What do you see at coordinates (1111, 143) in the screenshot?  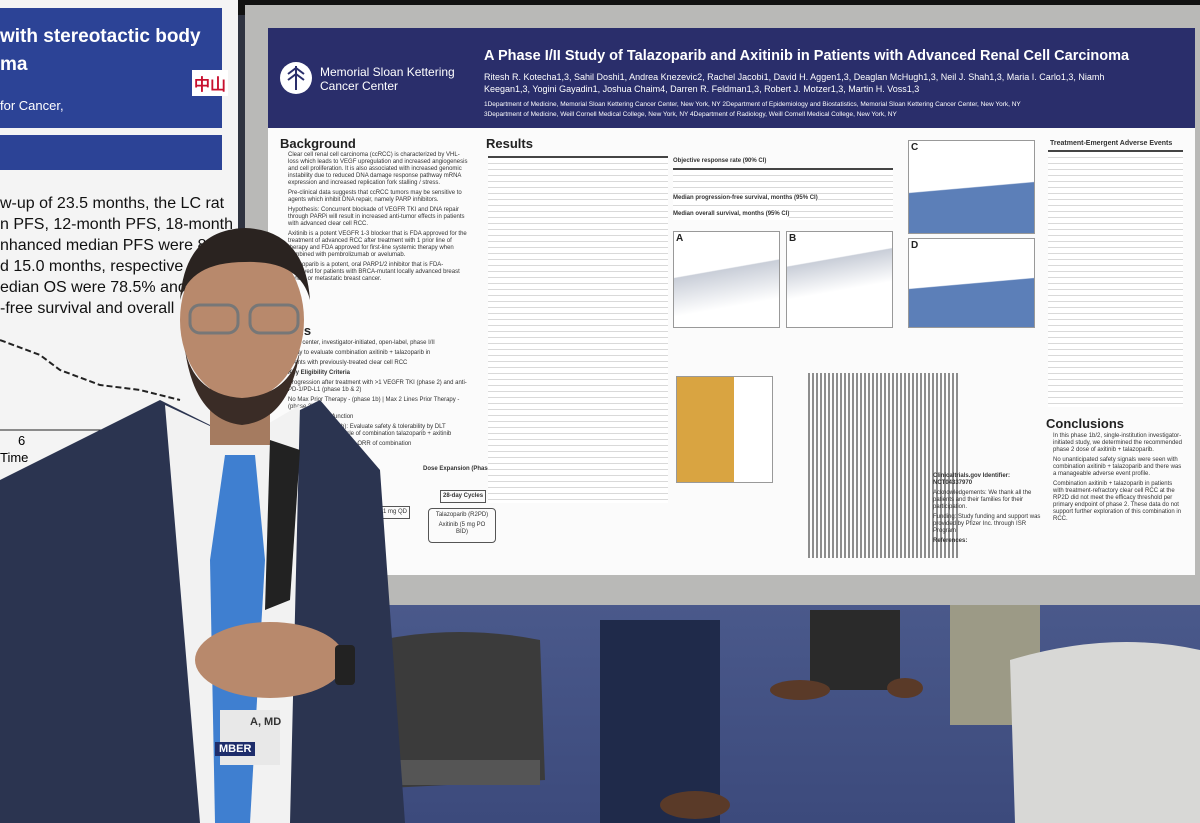 I see `table-header: Treatment-Emergent Adverse Events` at bounding box center [1111, 143].